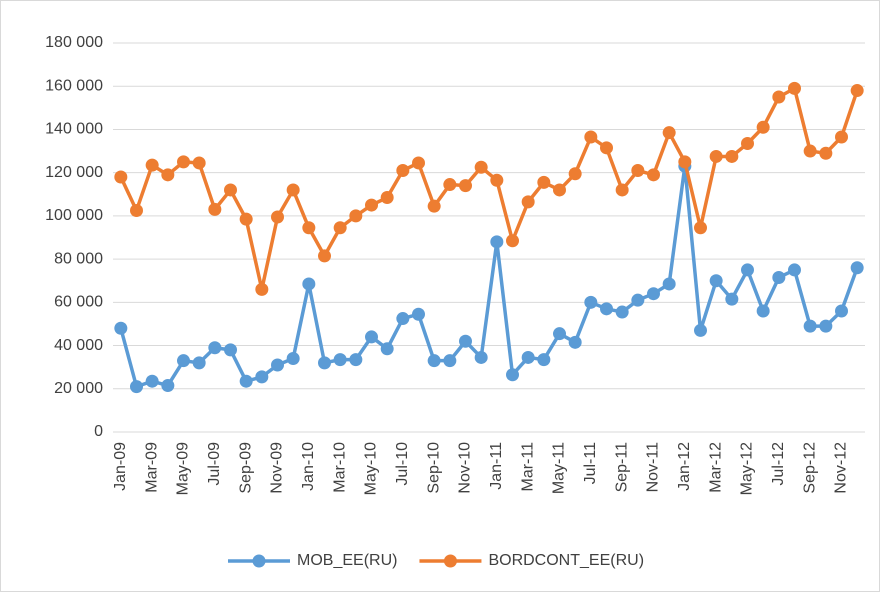  What do you see at coordinates (183, 468) in the screenshot?
I see `x-tick-label: May-09` at bounding box center [183, 468].